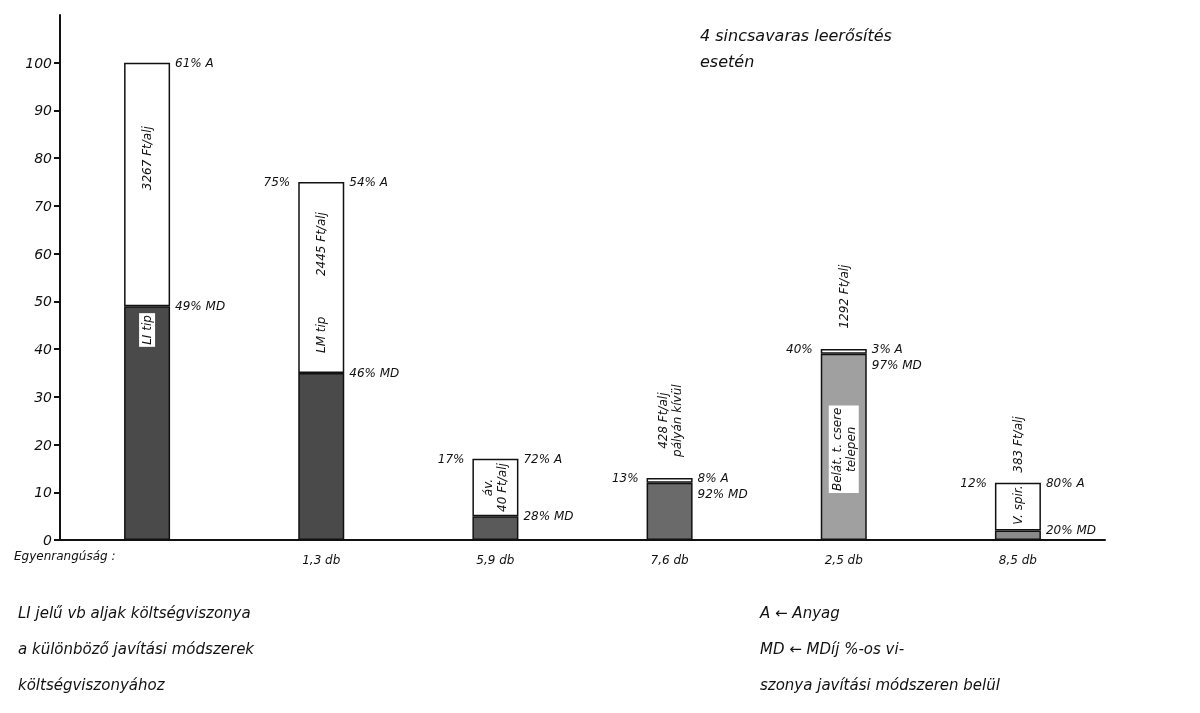 This screenshot has height=713, width=1200. I want to click on total-label: 12%, so click(973, 482).